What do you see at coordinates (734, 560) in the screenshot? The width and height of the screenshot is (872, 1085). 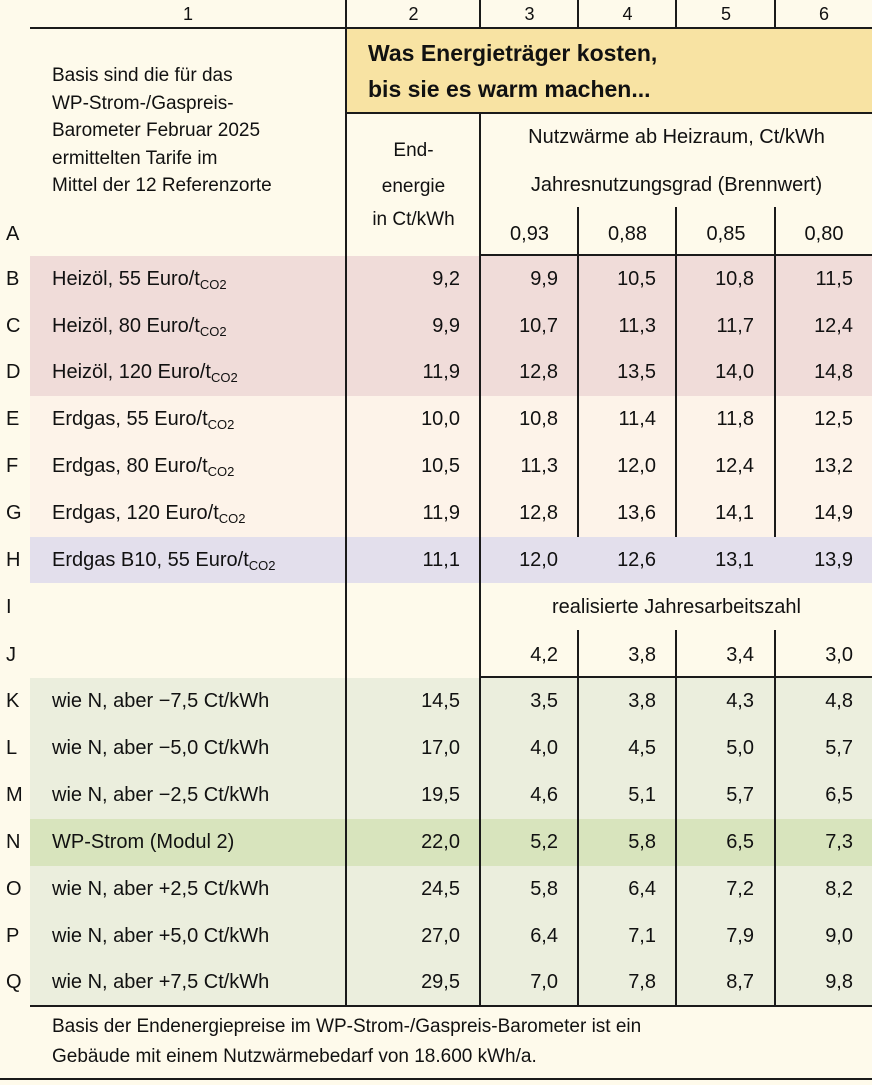 I see `nutzwaerme-cell: 13,1` at bounding box center [734, 560].